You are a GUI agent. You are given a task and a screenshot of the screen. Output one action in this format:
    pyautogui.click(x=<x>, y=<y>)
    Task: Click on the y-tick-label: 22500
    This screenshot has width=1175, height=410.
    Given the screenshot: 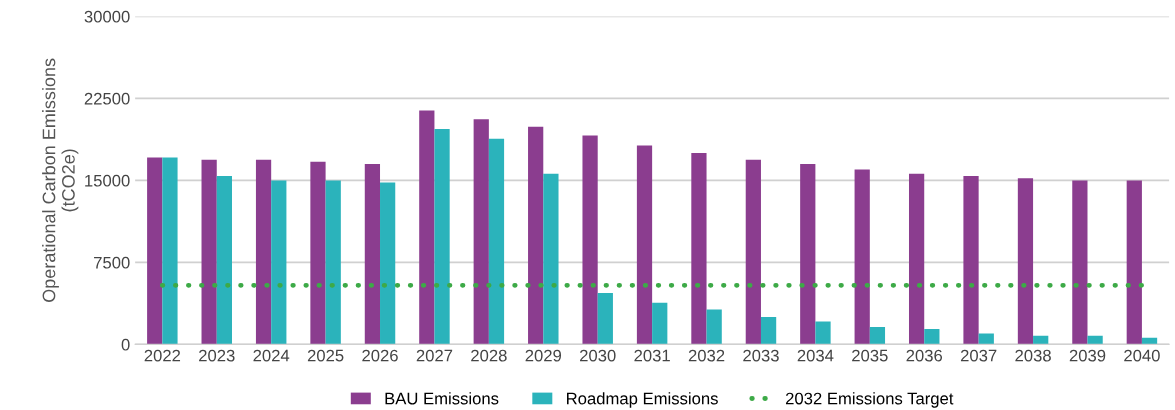 What is the action you would take?
    pyautogui.click(x=107, y=98)
    